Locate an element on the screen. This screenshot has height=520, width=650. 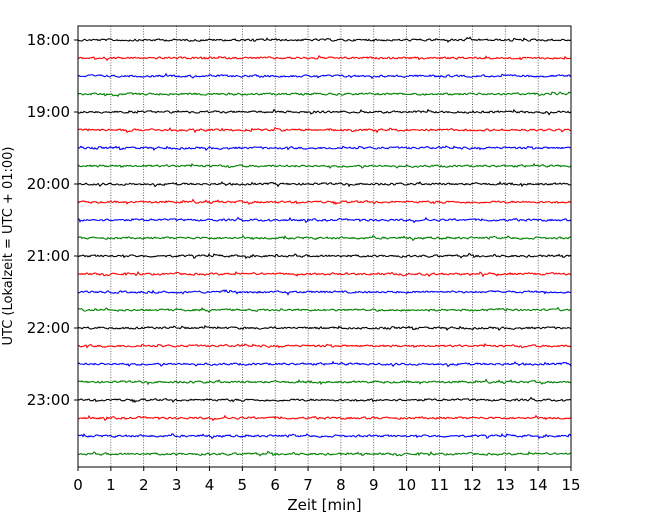
x-axis: 0 1 2 3 4 5 6 7 8 9 10 11 12 13 14 15 is located at coordinates (327, 480).